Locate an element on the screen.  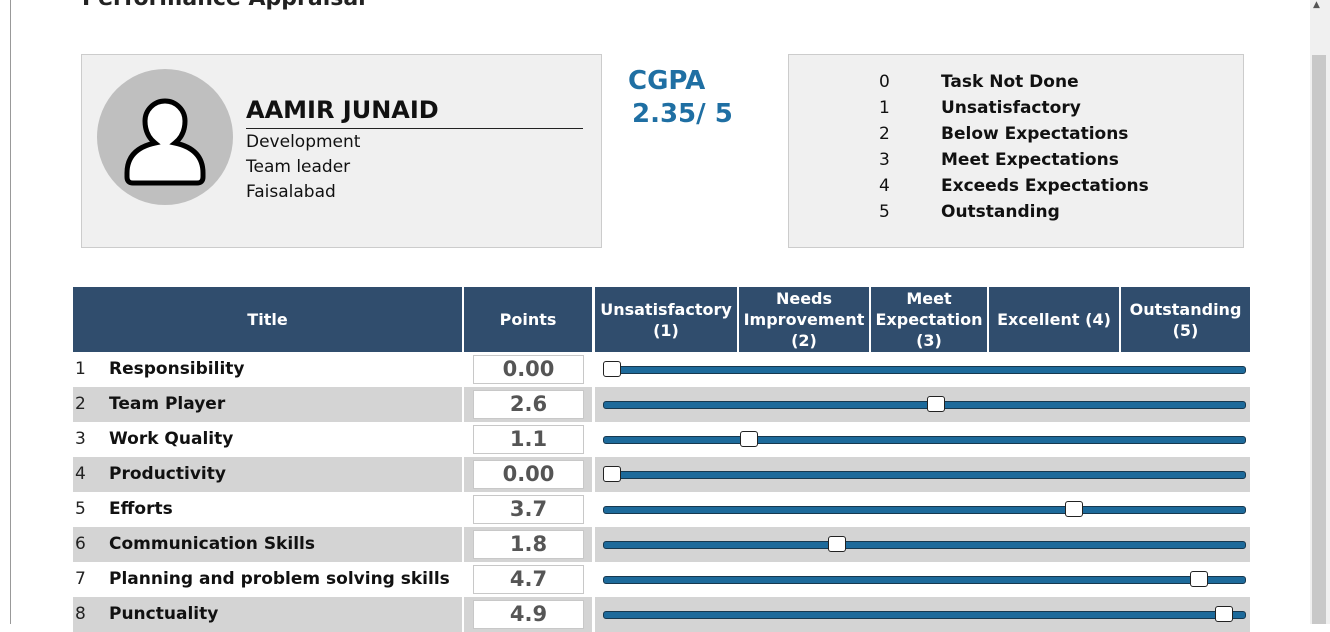
column-header: Points is located at coordinates (528, 319).